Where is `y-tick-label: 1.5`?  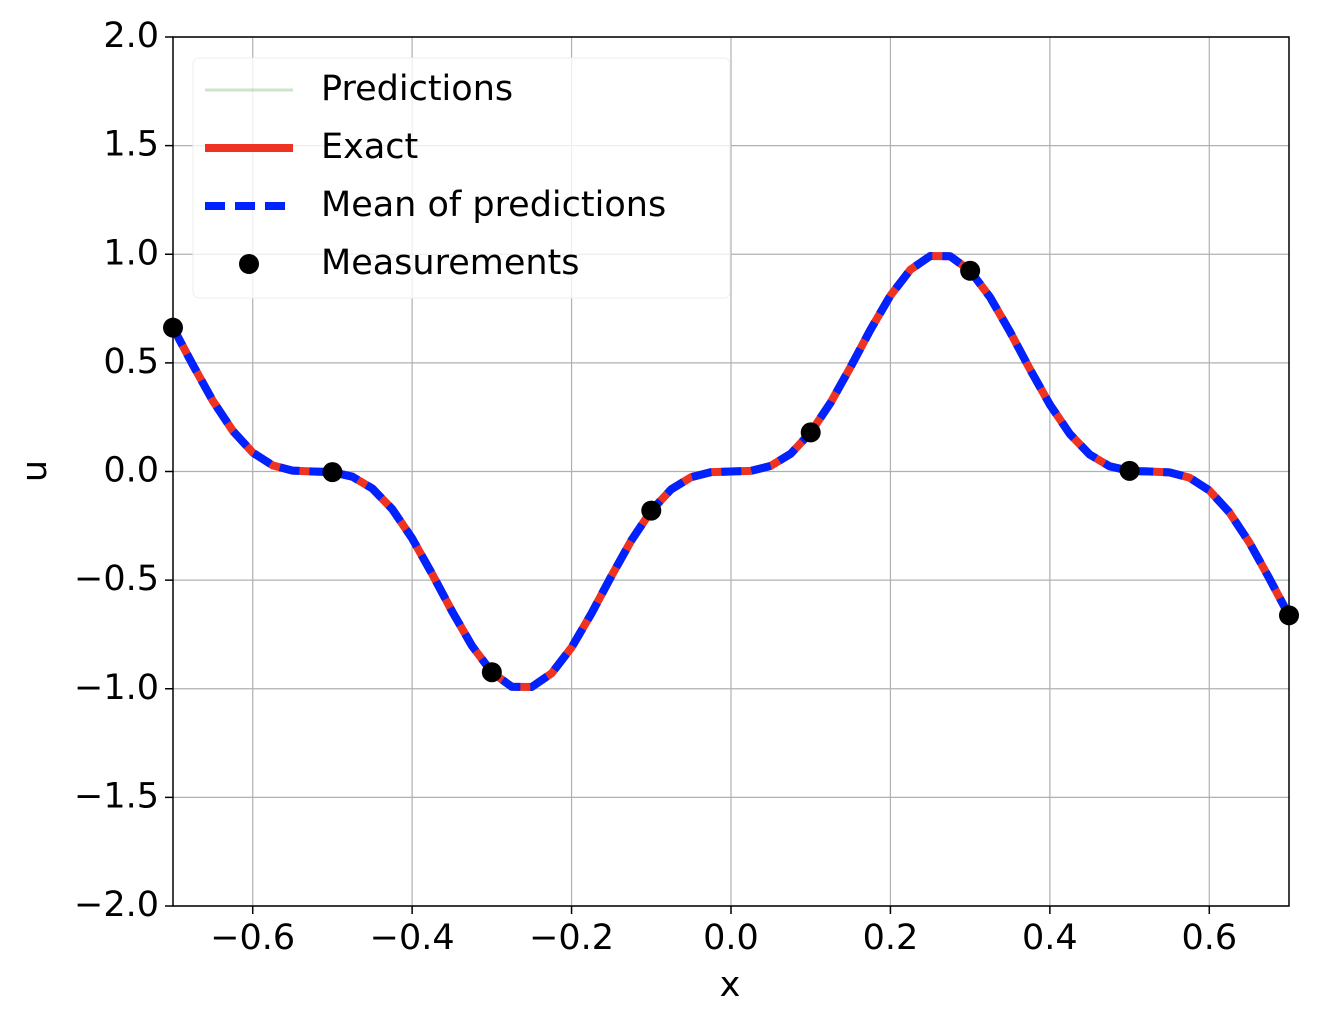
y-tick-label: 1.5 is located at coordinates (131, 145).